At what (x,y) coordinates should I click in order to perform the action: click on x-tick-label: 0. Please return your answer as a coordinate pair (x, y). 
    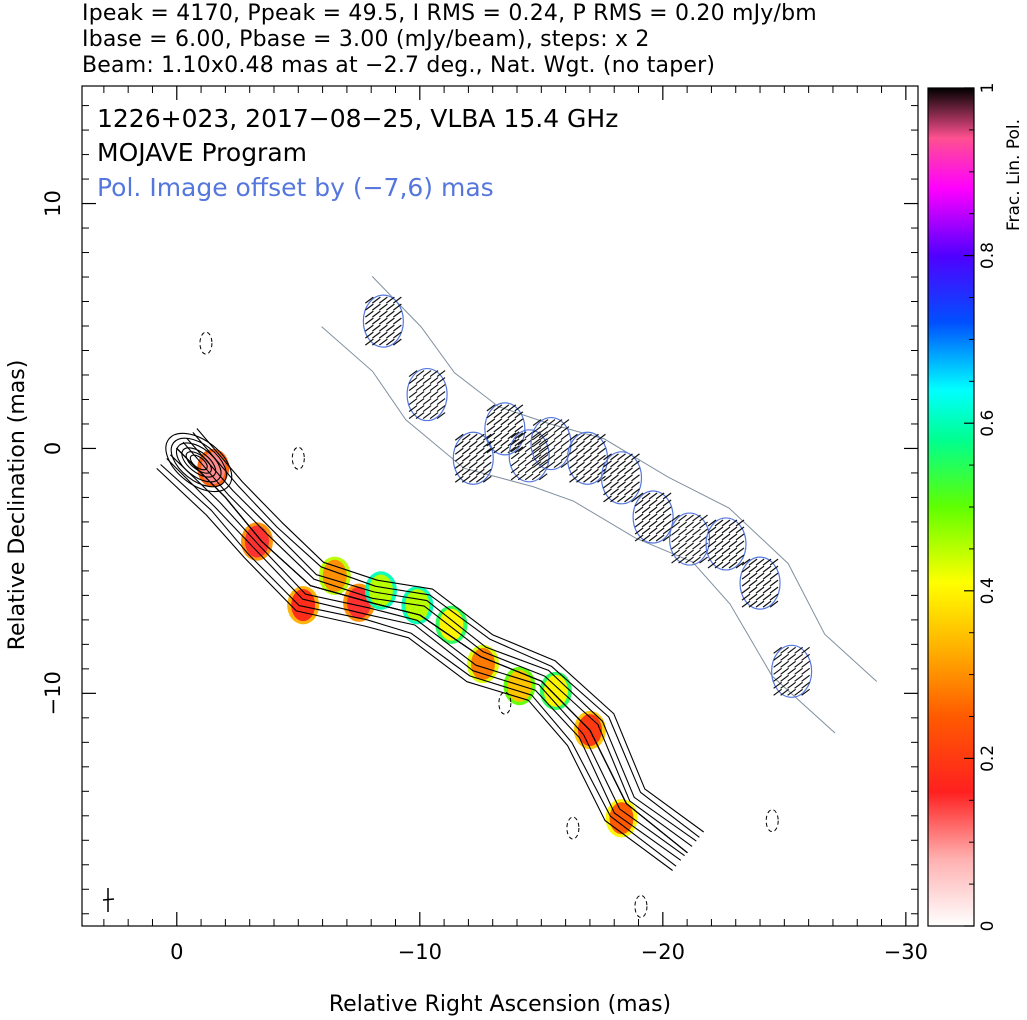
    Looking at the image, I should click on (176, 952).